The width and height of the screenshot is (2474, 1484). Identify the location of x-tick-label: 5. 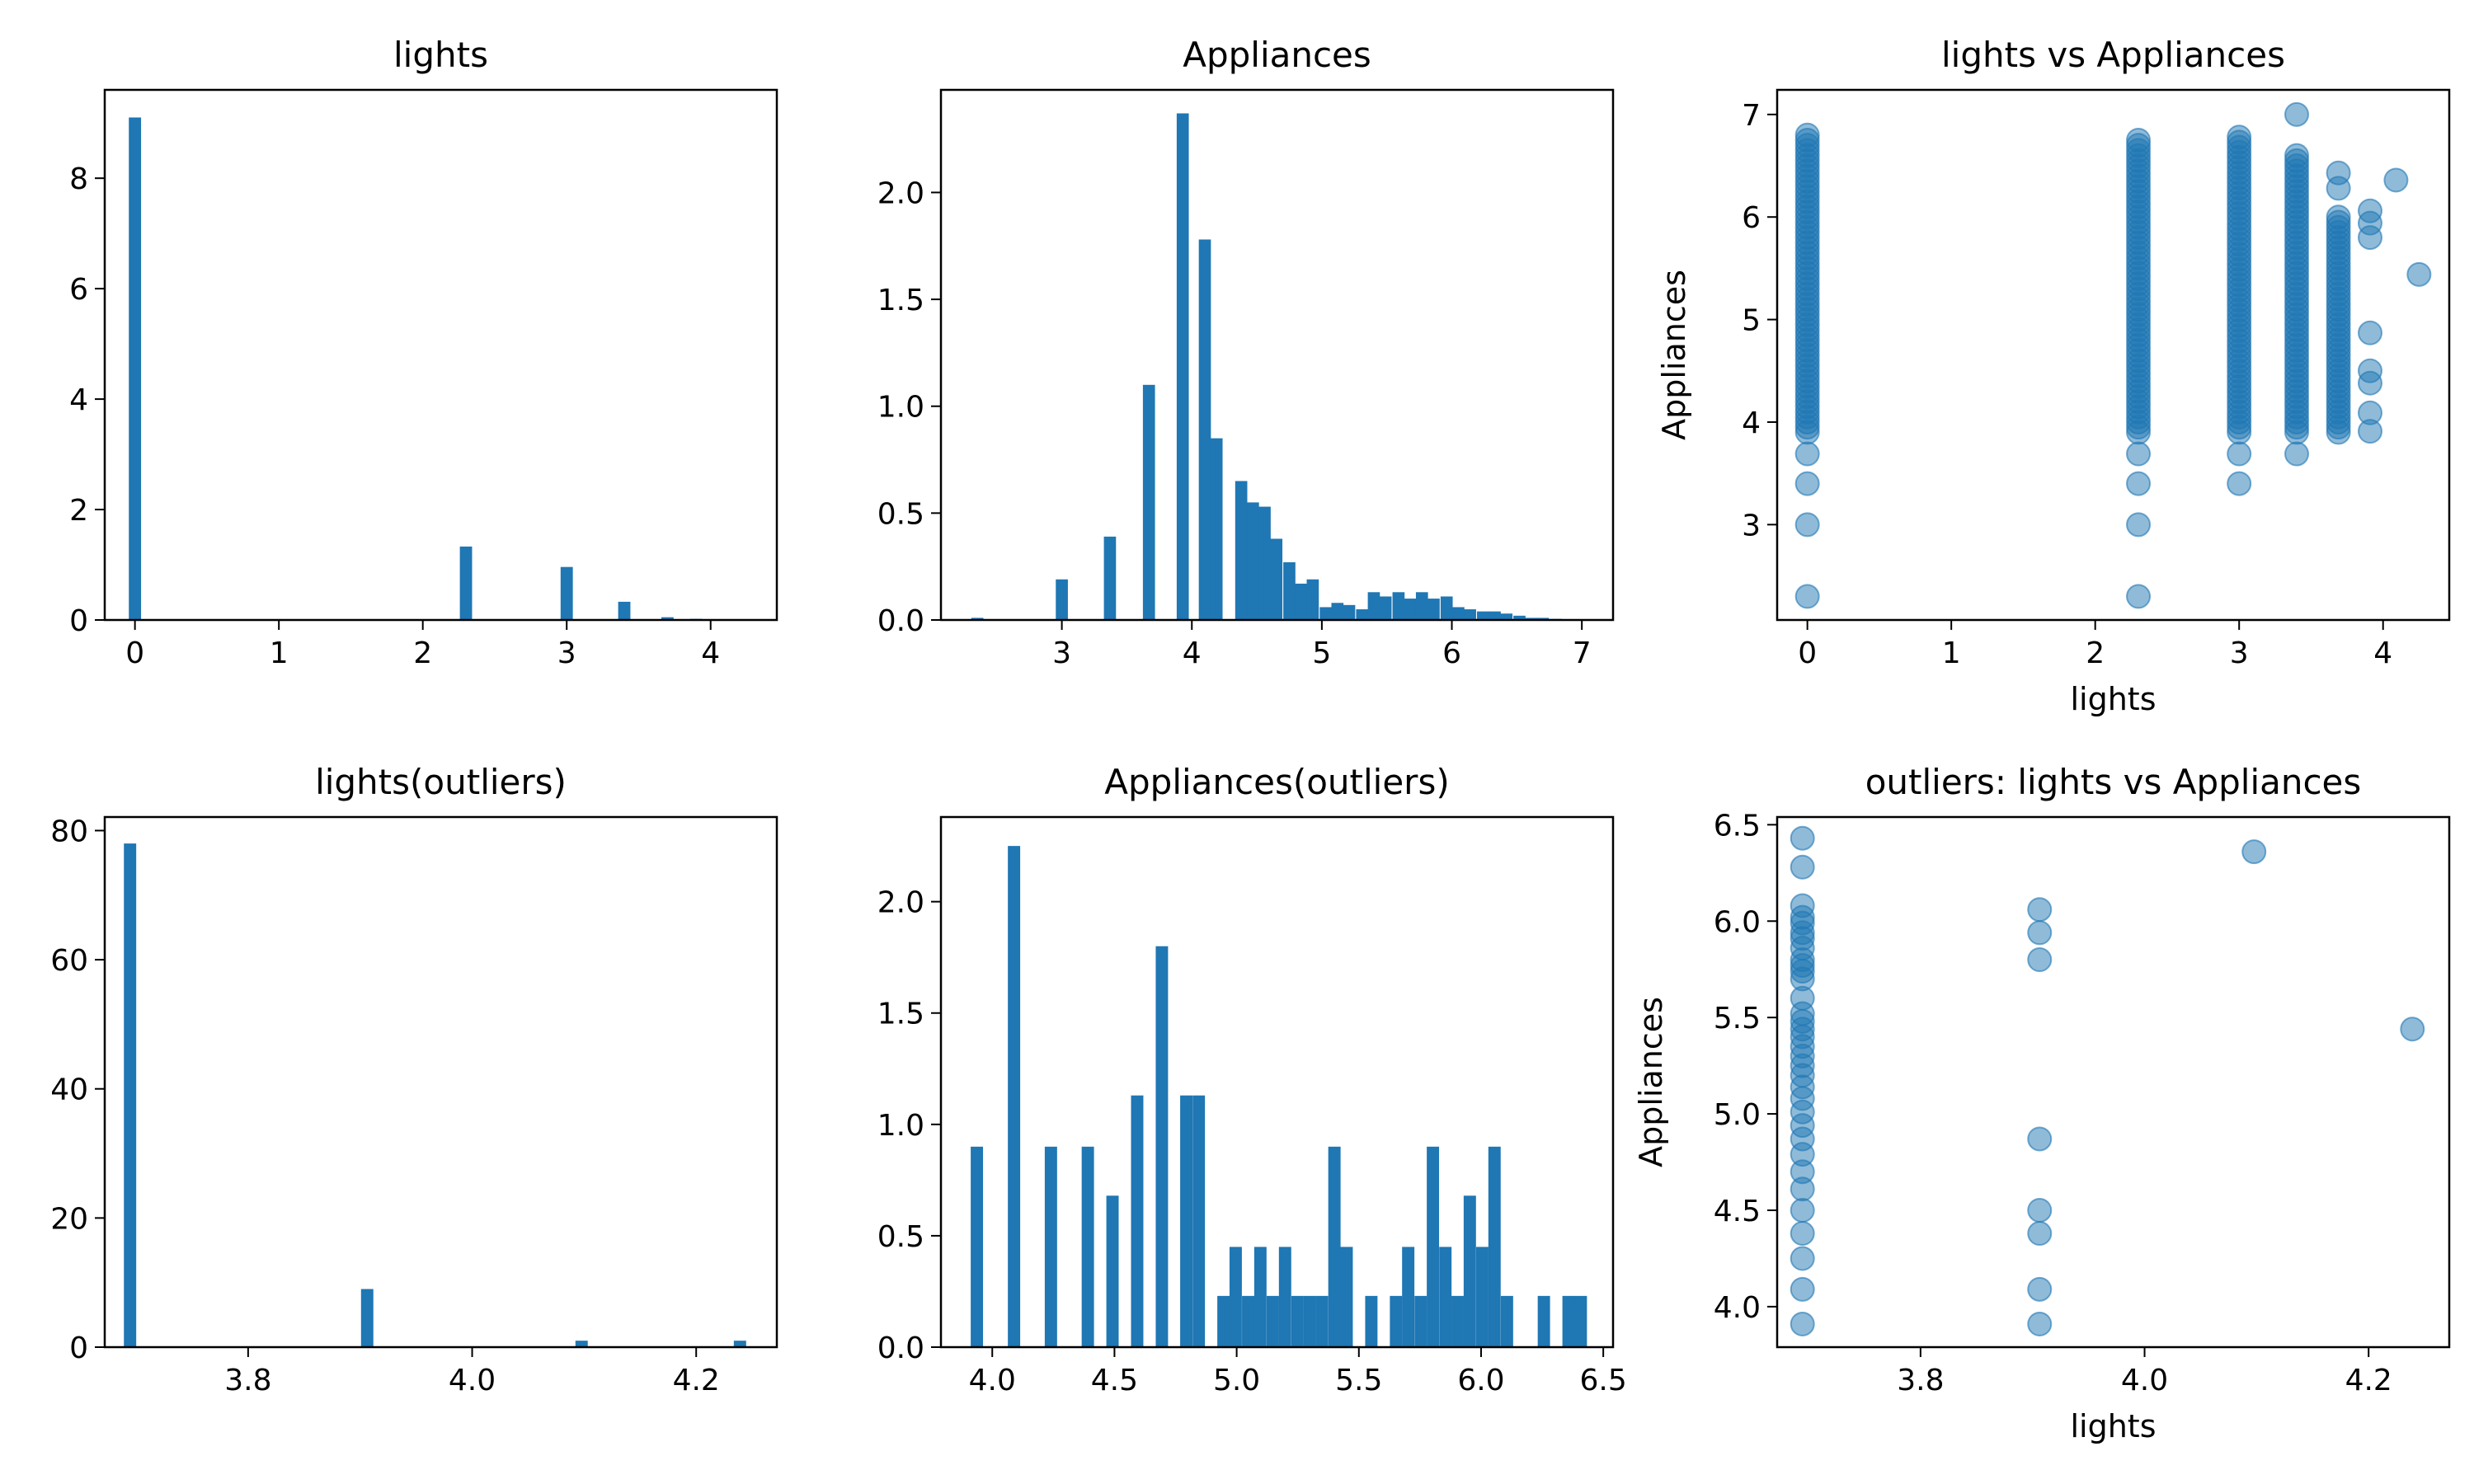
(1321, 653).